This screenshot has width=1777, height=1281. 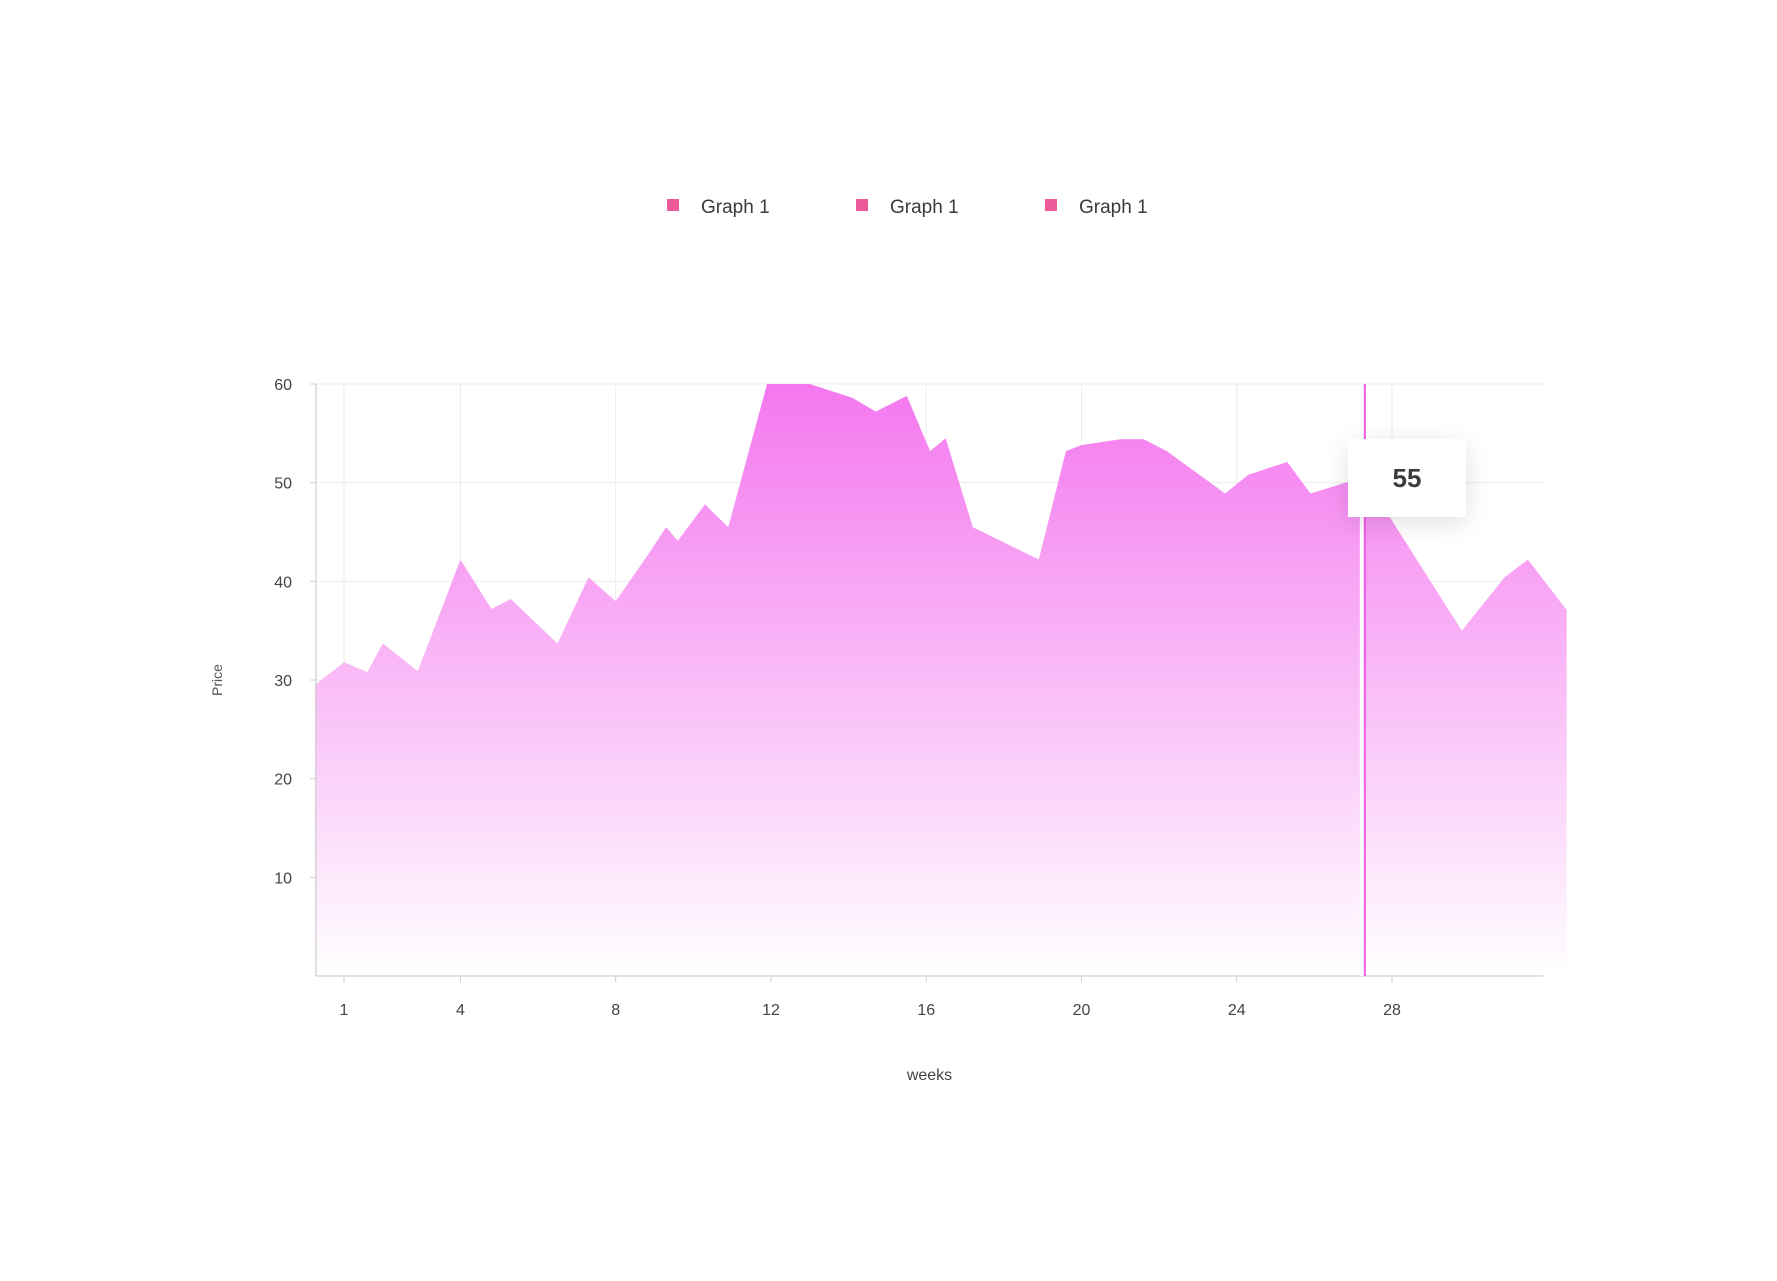 What do you see at coordinates (283, 385) in the screenshot?
I see `y-tick-label: 60` at bounding box center [283, 385].